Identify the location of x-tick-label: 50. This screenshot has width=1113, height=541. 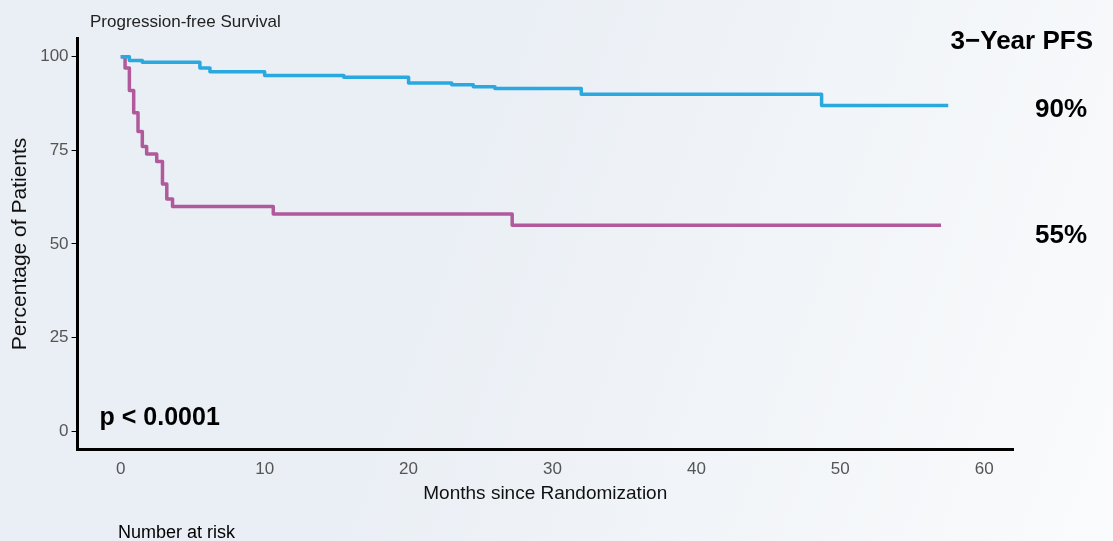
(840, 468).